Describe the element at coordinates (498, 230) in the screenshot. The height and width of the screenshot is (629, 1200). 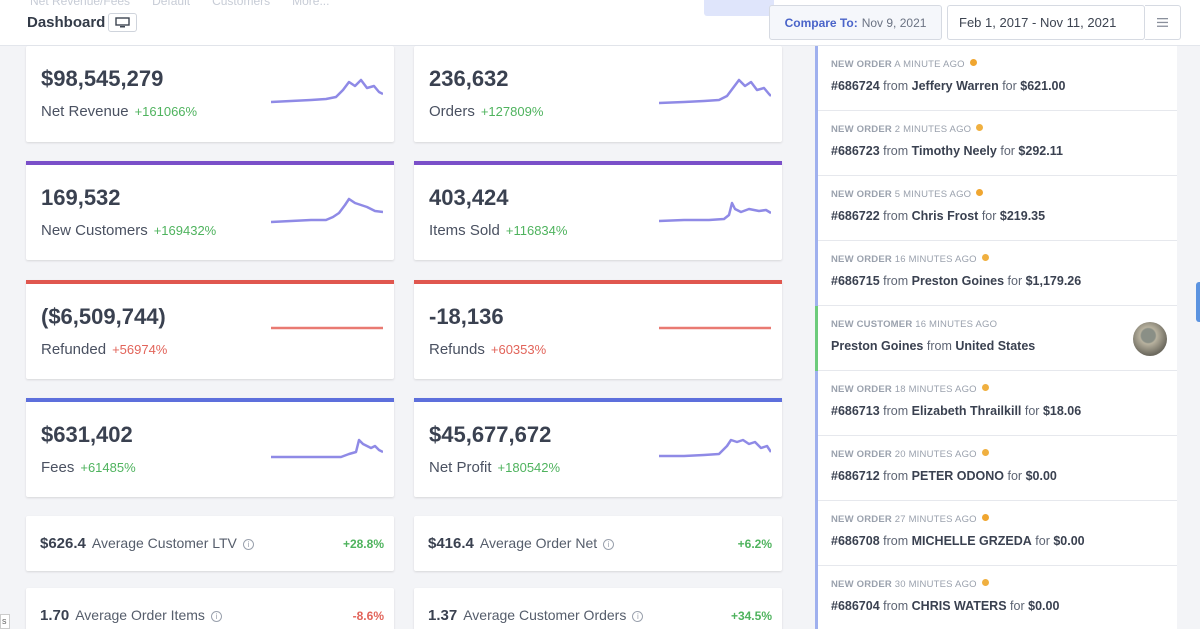
I see `stat-label-row: Items Sold +116834%` at that location.